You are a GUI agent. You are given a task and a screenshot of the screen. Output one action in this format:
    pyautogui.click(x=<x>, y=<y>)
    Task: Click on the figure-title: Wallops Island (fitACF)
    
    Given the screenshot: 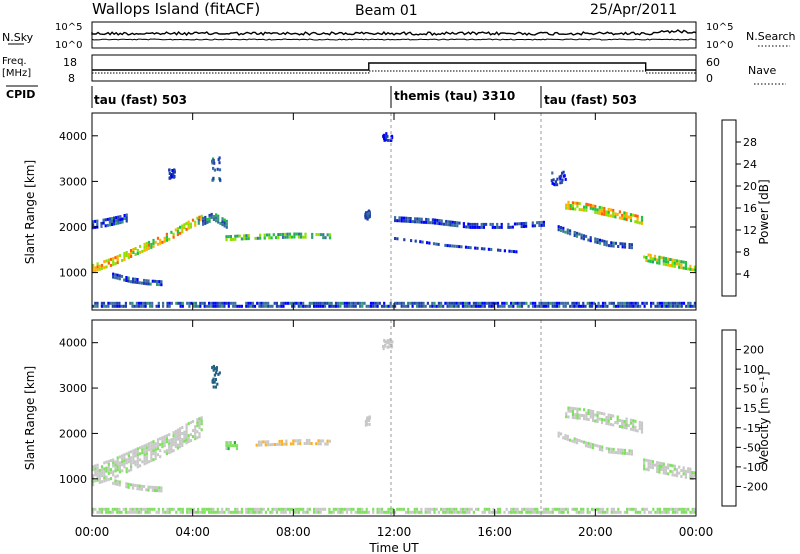 What is the action you would take?
    pyautogui.click(x=176, y=9)
    